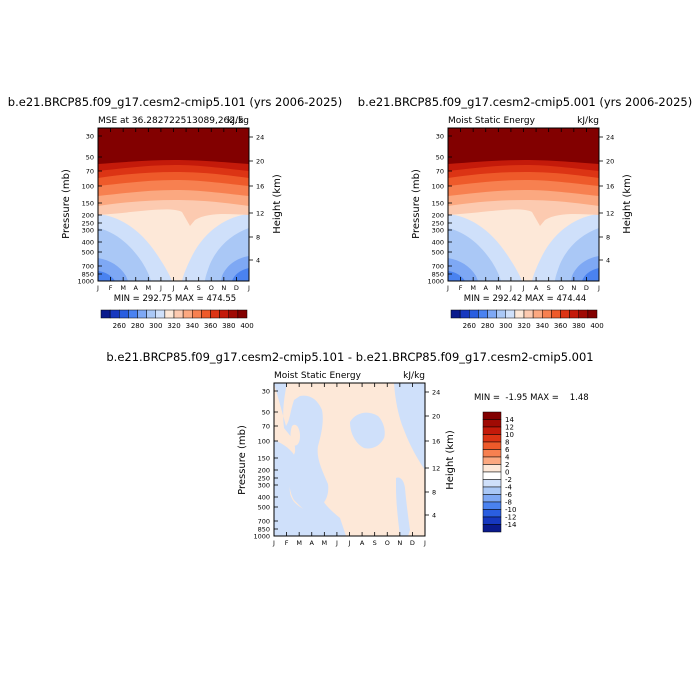  Describe the element at coordinates (287, 543) in the screenshot. I see `x-tick-label: F` at that location.